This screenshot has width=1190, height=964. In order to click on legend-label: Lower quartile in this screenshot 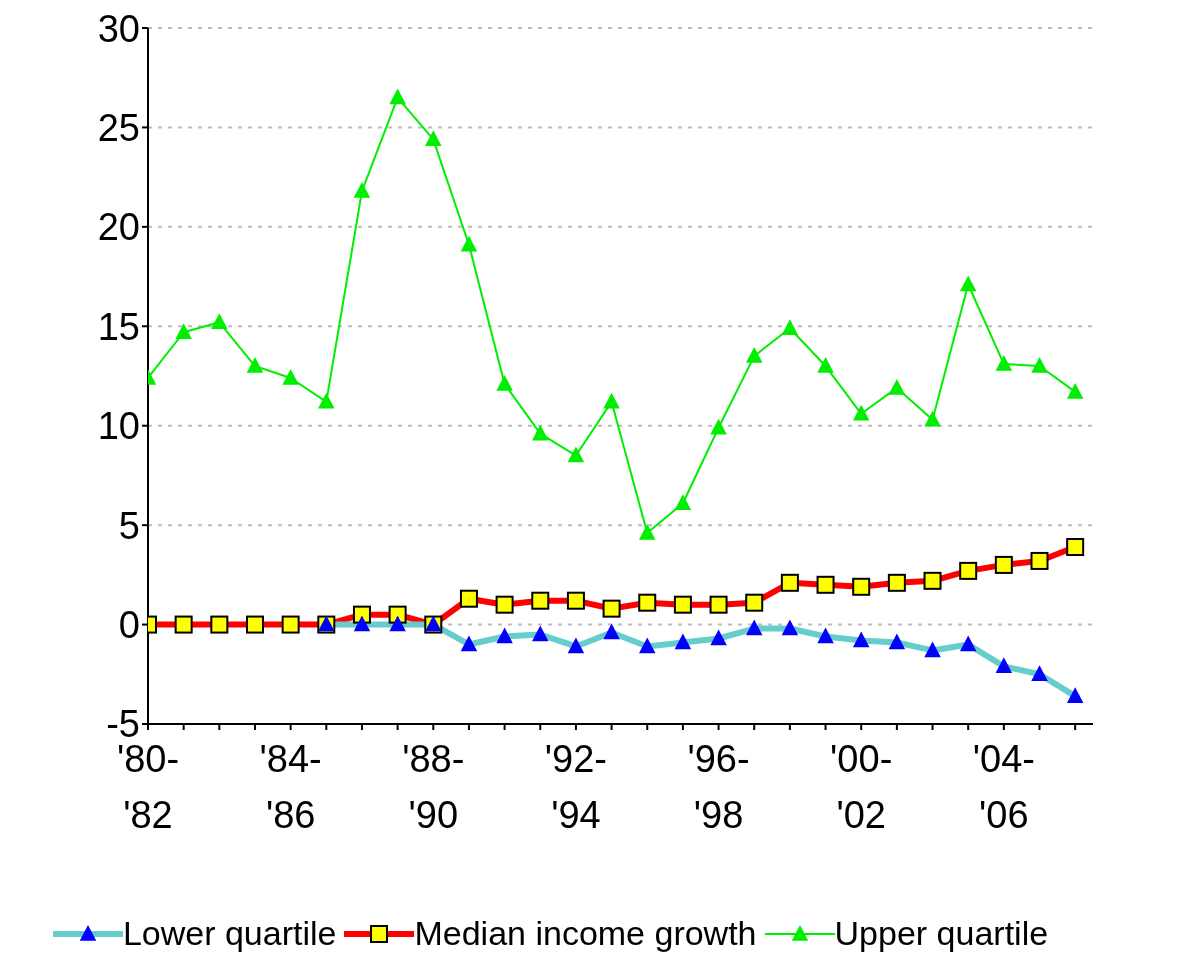, I will do `click(229, 933)`.